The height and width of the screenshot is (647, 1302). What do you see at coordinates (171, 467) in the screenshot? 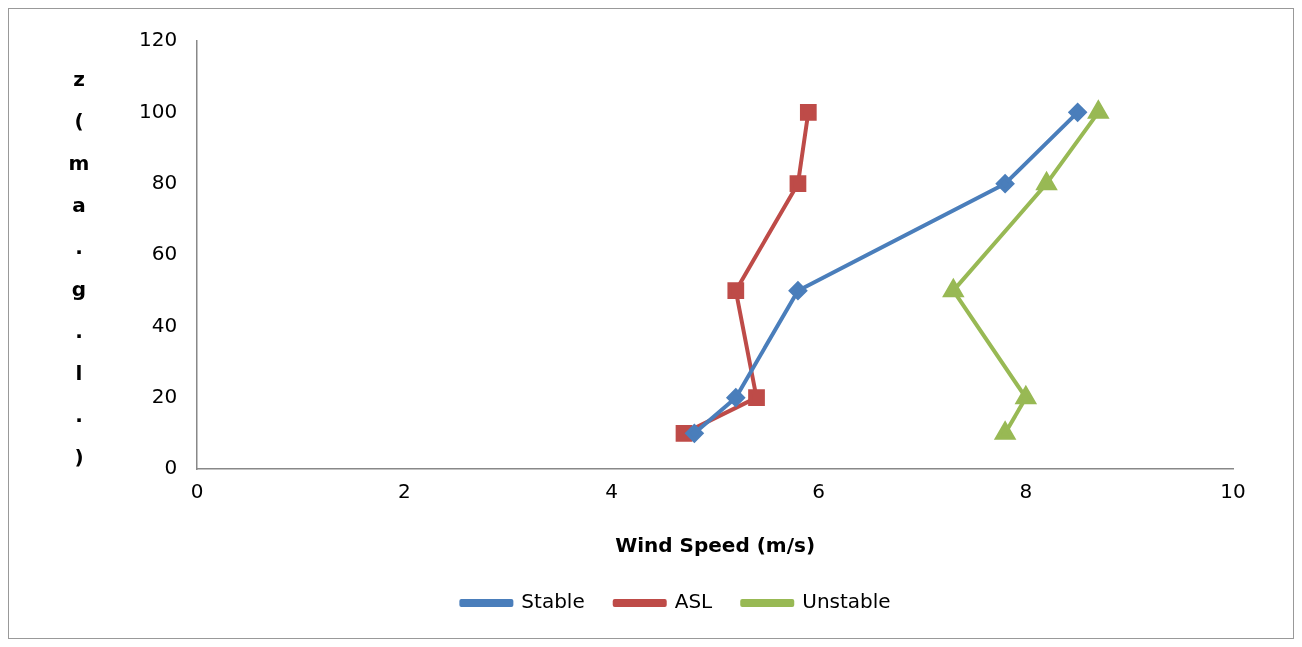
I see `y-tick-label: 0` at bounding box center [171, 467].